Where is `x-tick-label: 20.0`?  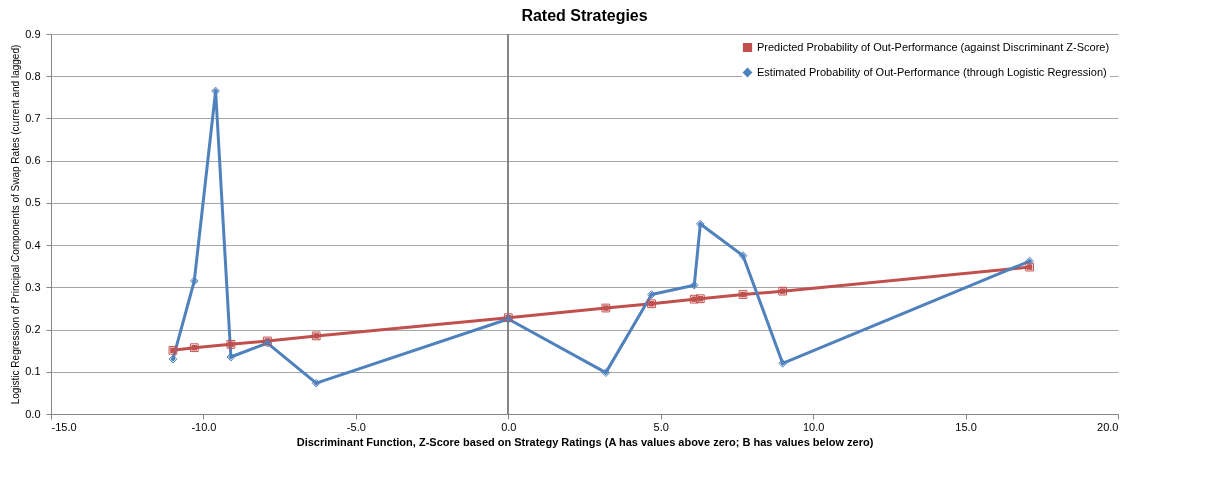
x-tick-label: 20.0 is located at coordinates (1108, 426).